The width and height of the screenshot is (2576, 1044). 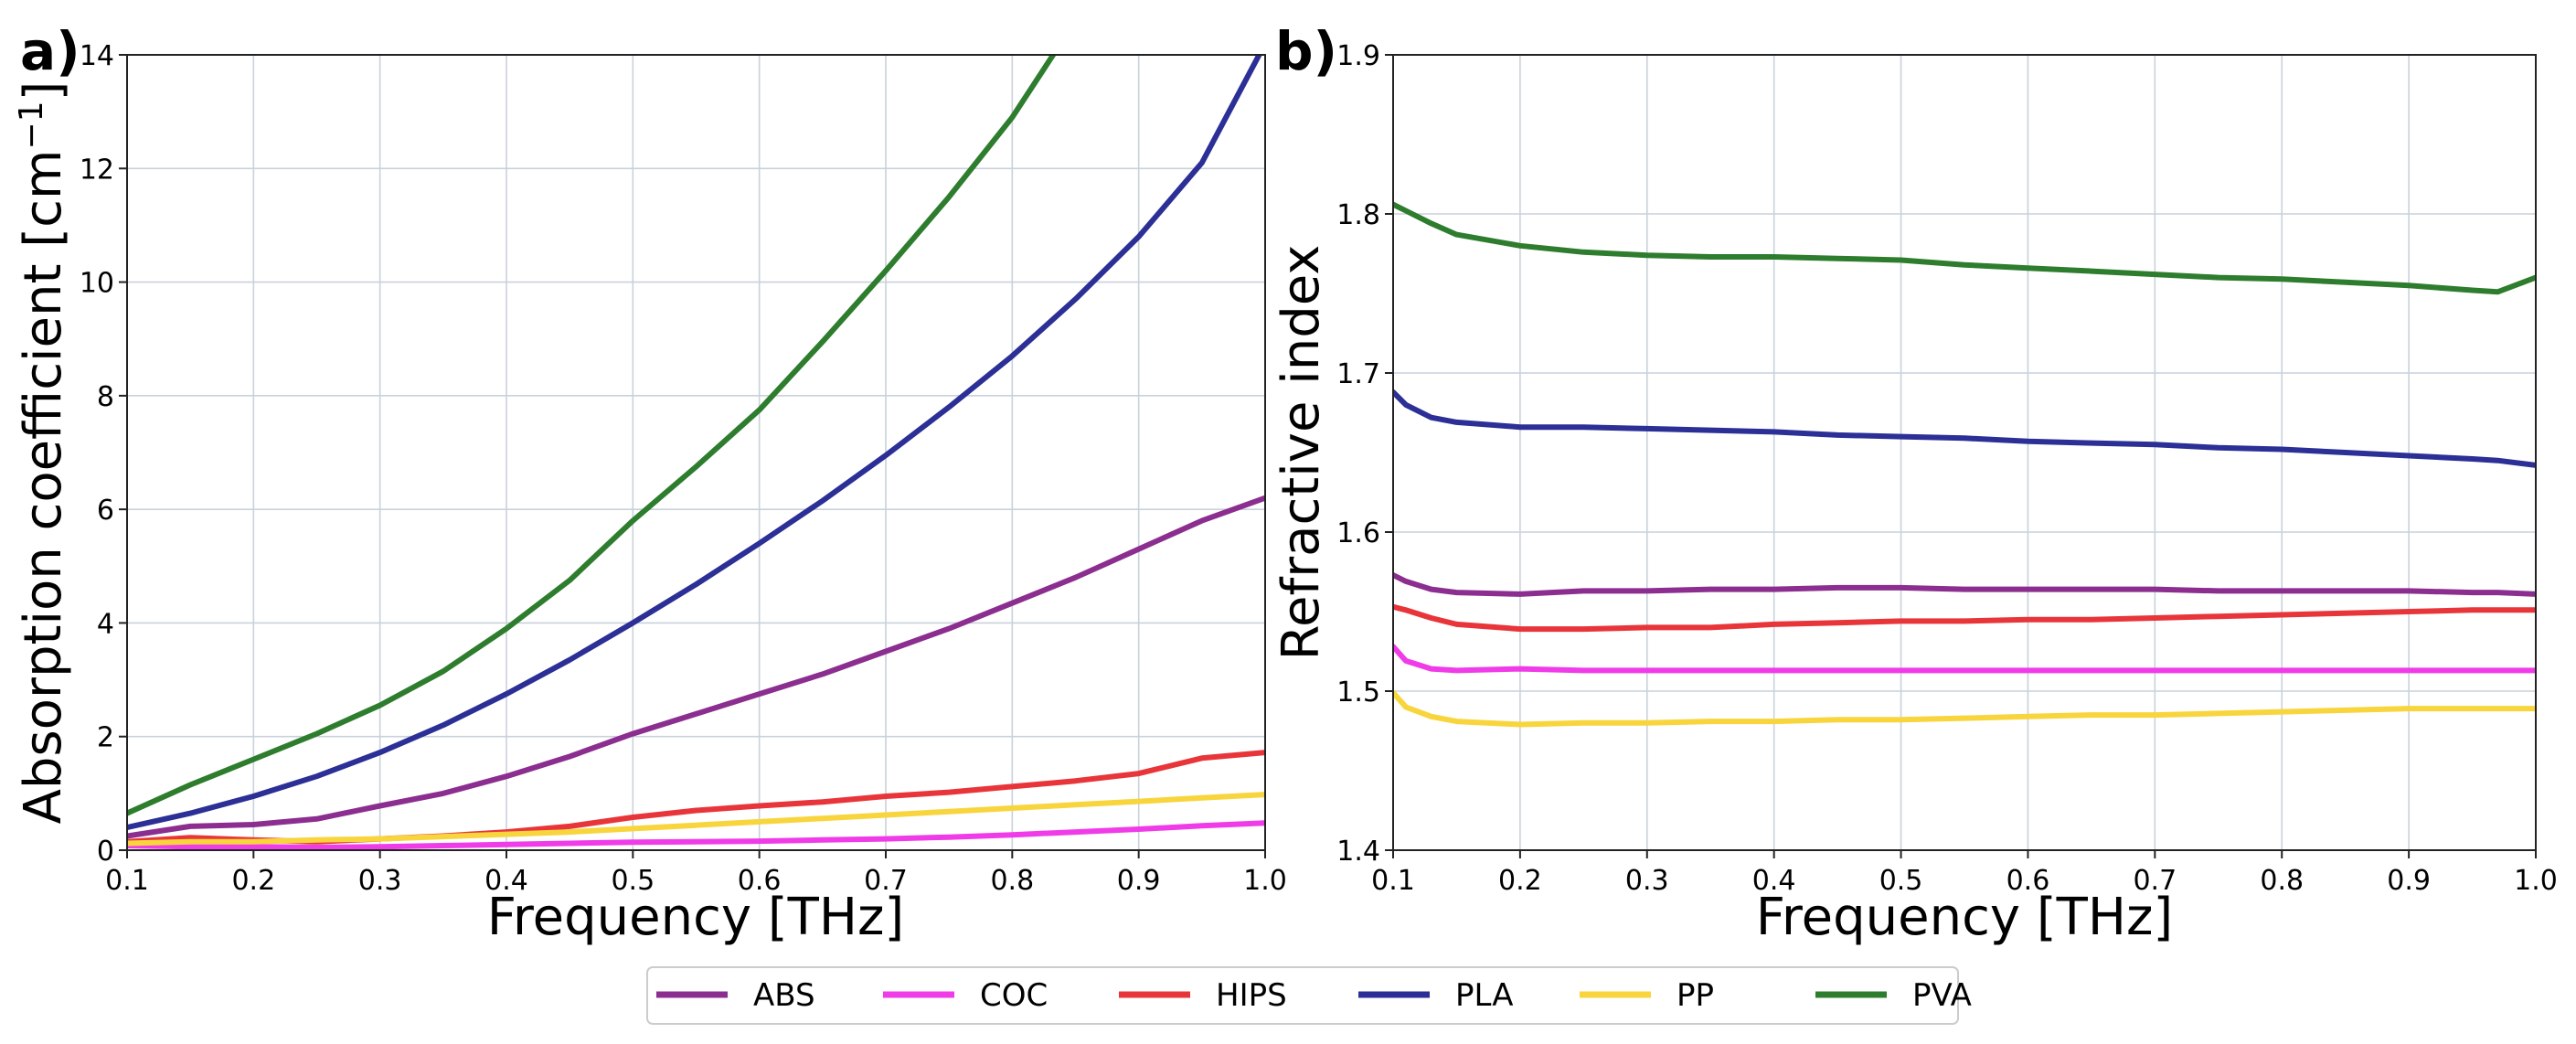 What do you see at coordinates (1139, 881) in the screenshot?
I see `chart-a-x-tick-label: 0.9` at bounding box center [1139, 881].